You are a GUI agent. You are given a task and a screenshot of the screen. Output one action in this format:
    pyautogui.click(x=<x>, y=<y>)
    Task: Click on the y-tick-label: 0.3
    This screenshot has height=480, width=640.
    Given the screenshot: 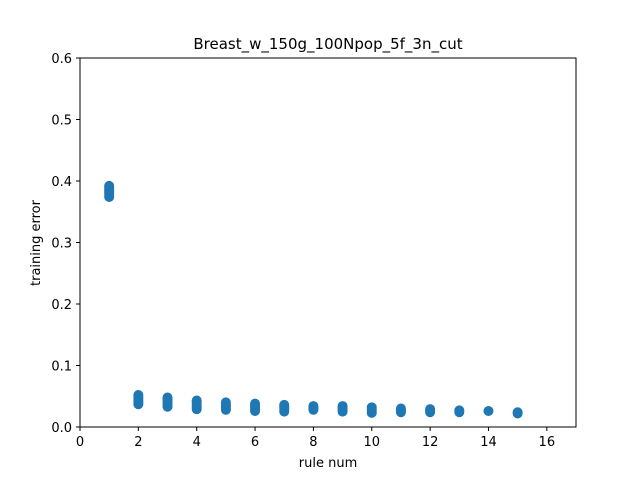 What is the action you would take?
    pyautogui.click(x=61, y=244)
    